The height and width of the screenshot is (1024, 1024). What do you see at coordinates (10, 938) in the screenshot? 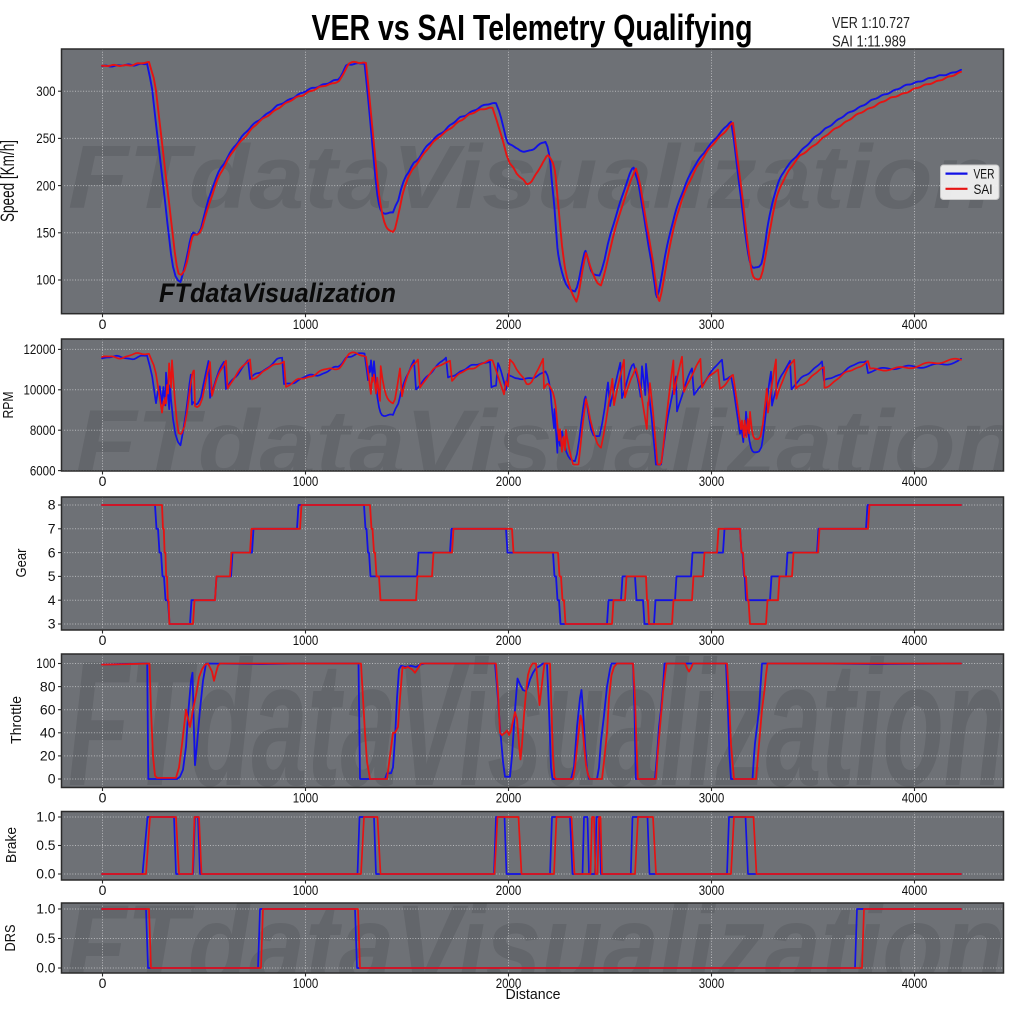
I see `svg-text: DRS` at bounding box center [10, 938].